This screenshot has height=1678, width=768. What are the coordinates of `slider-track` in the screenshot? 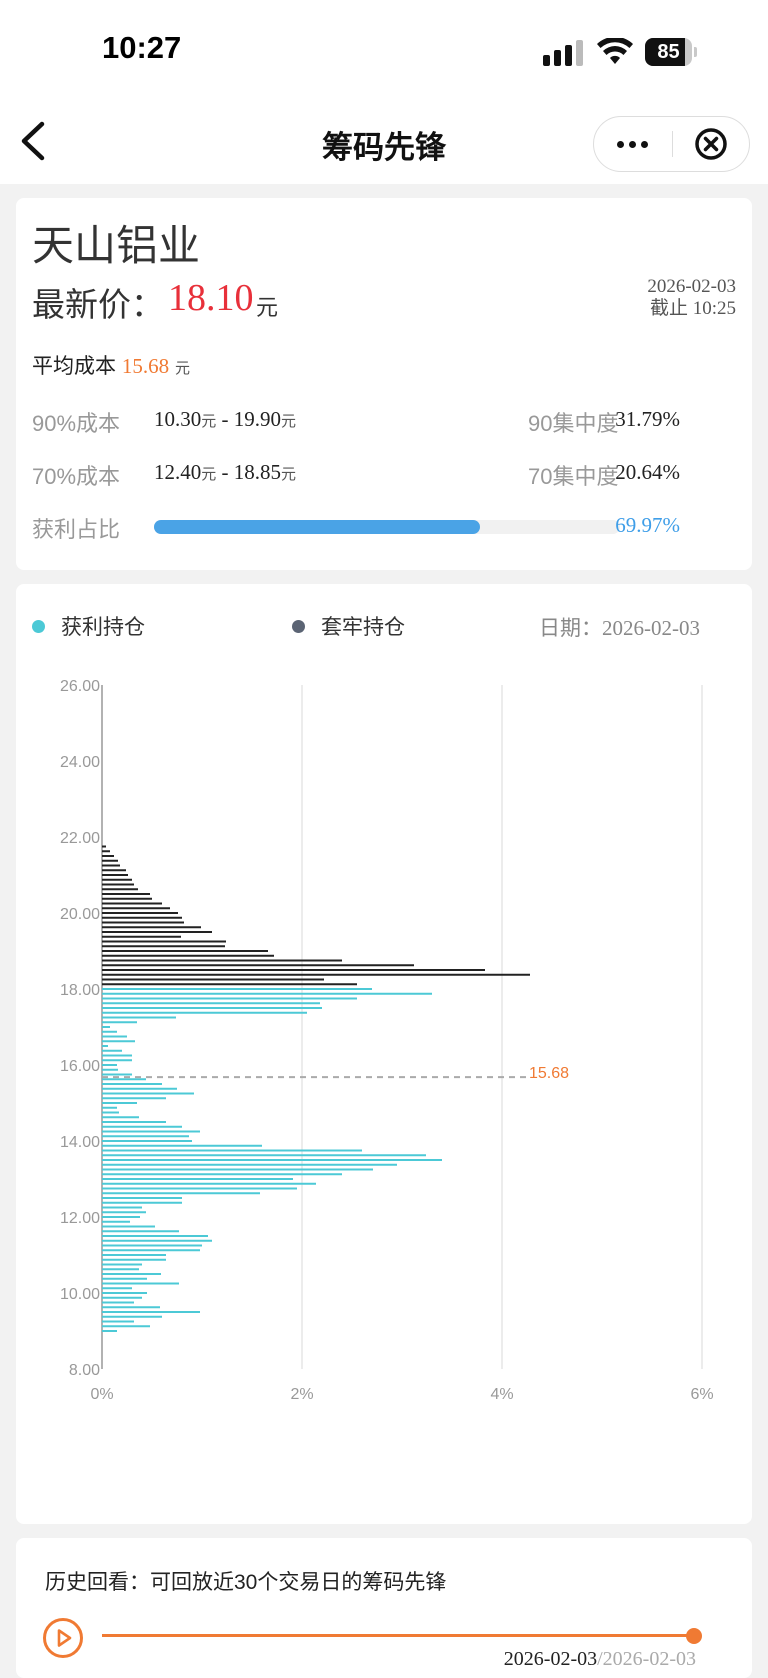 It's located at (399, 1635).